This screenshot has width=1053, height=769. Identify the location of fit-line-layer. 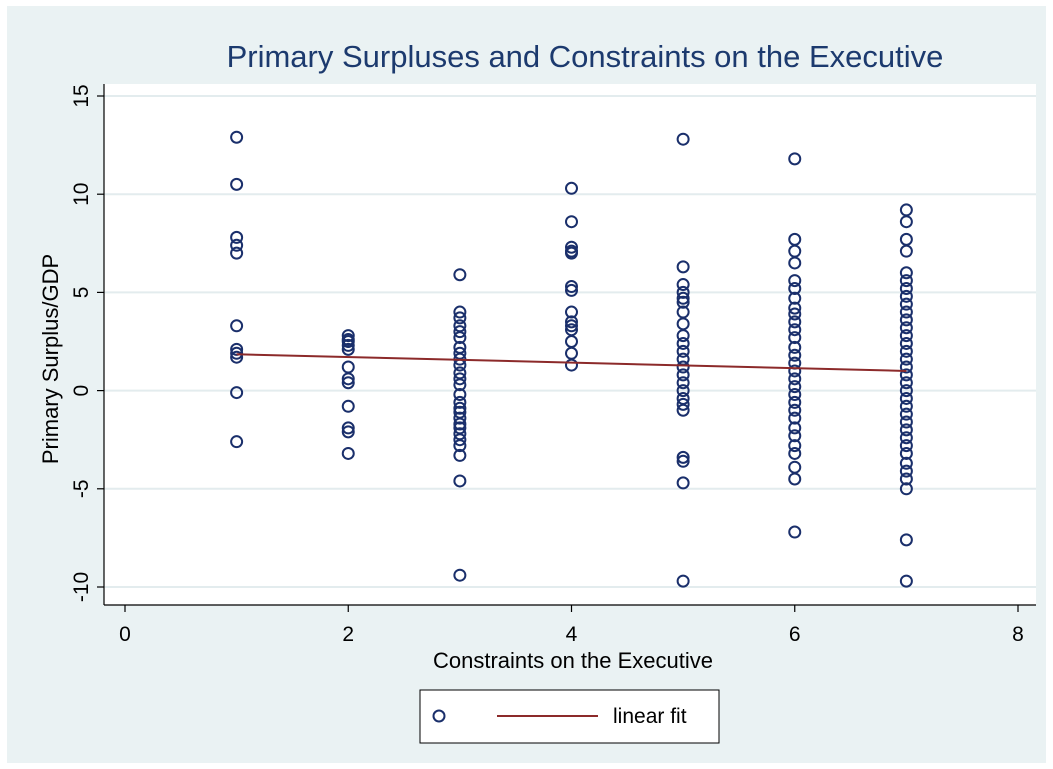
(571, 362).